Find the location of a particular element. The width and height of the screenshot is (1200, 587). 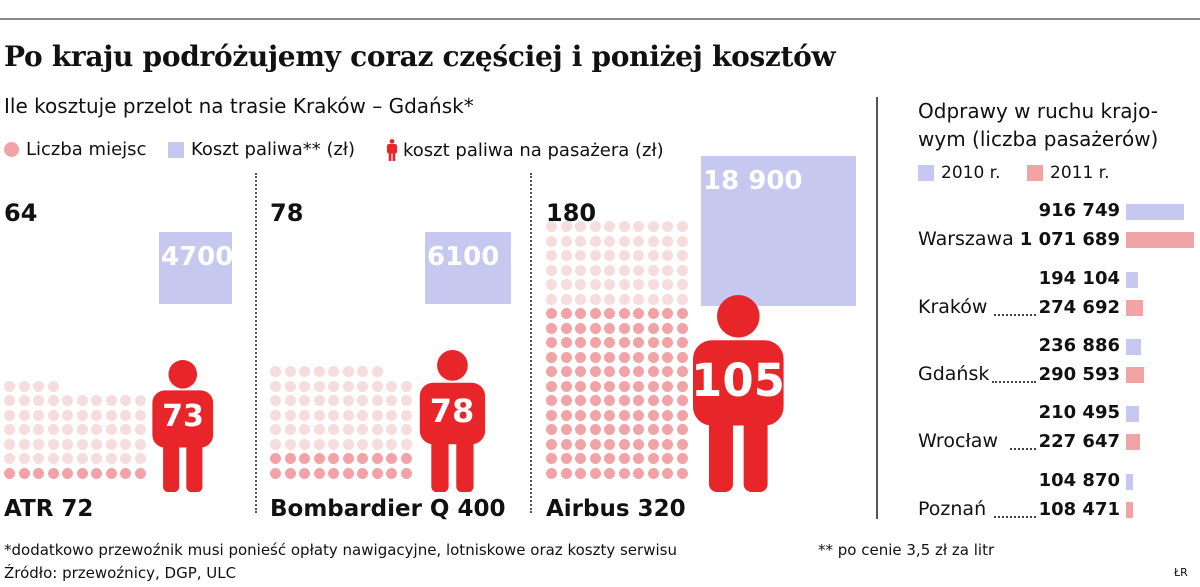

bar-2010 is located at coordinates (1132, 280).